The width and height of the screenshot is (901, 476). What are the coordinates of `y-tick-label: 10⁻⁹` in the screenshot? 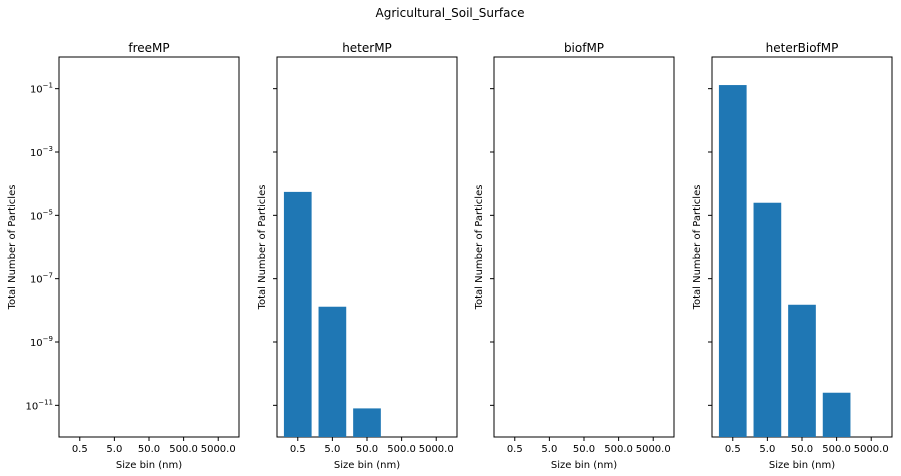 It's located at (41, 342).